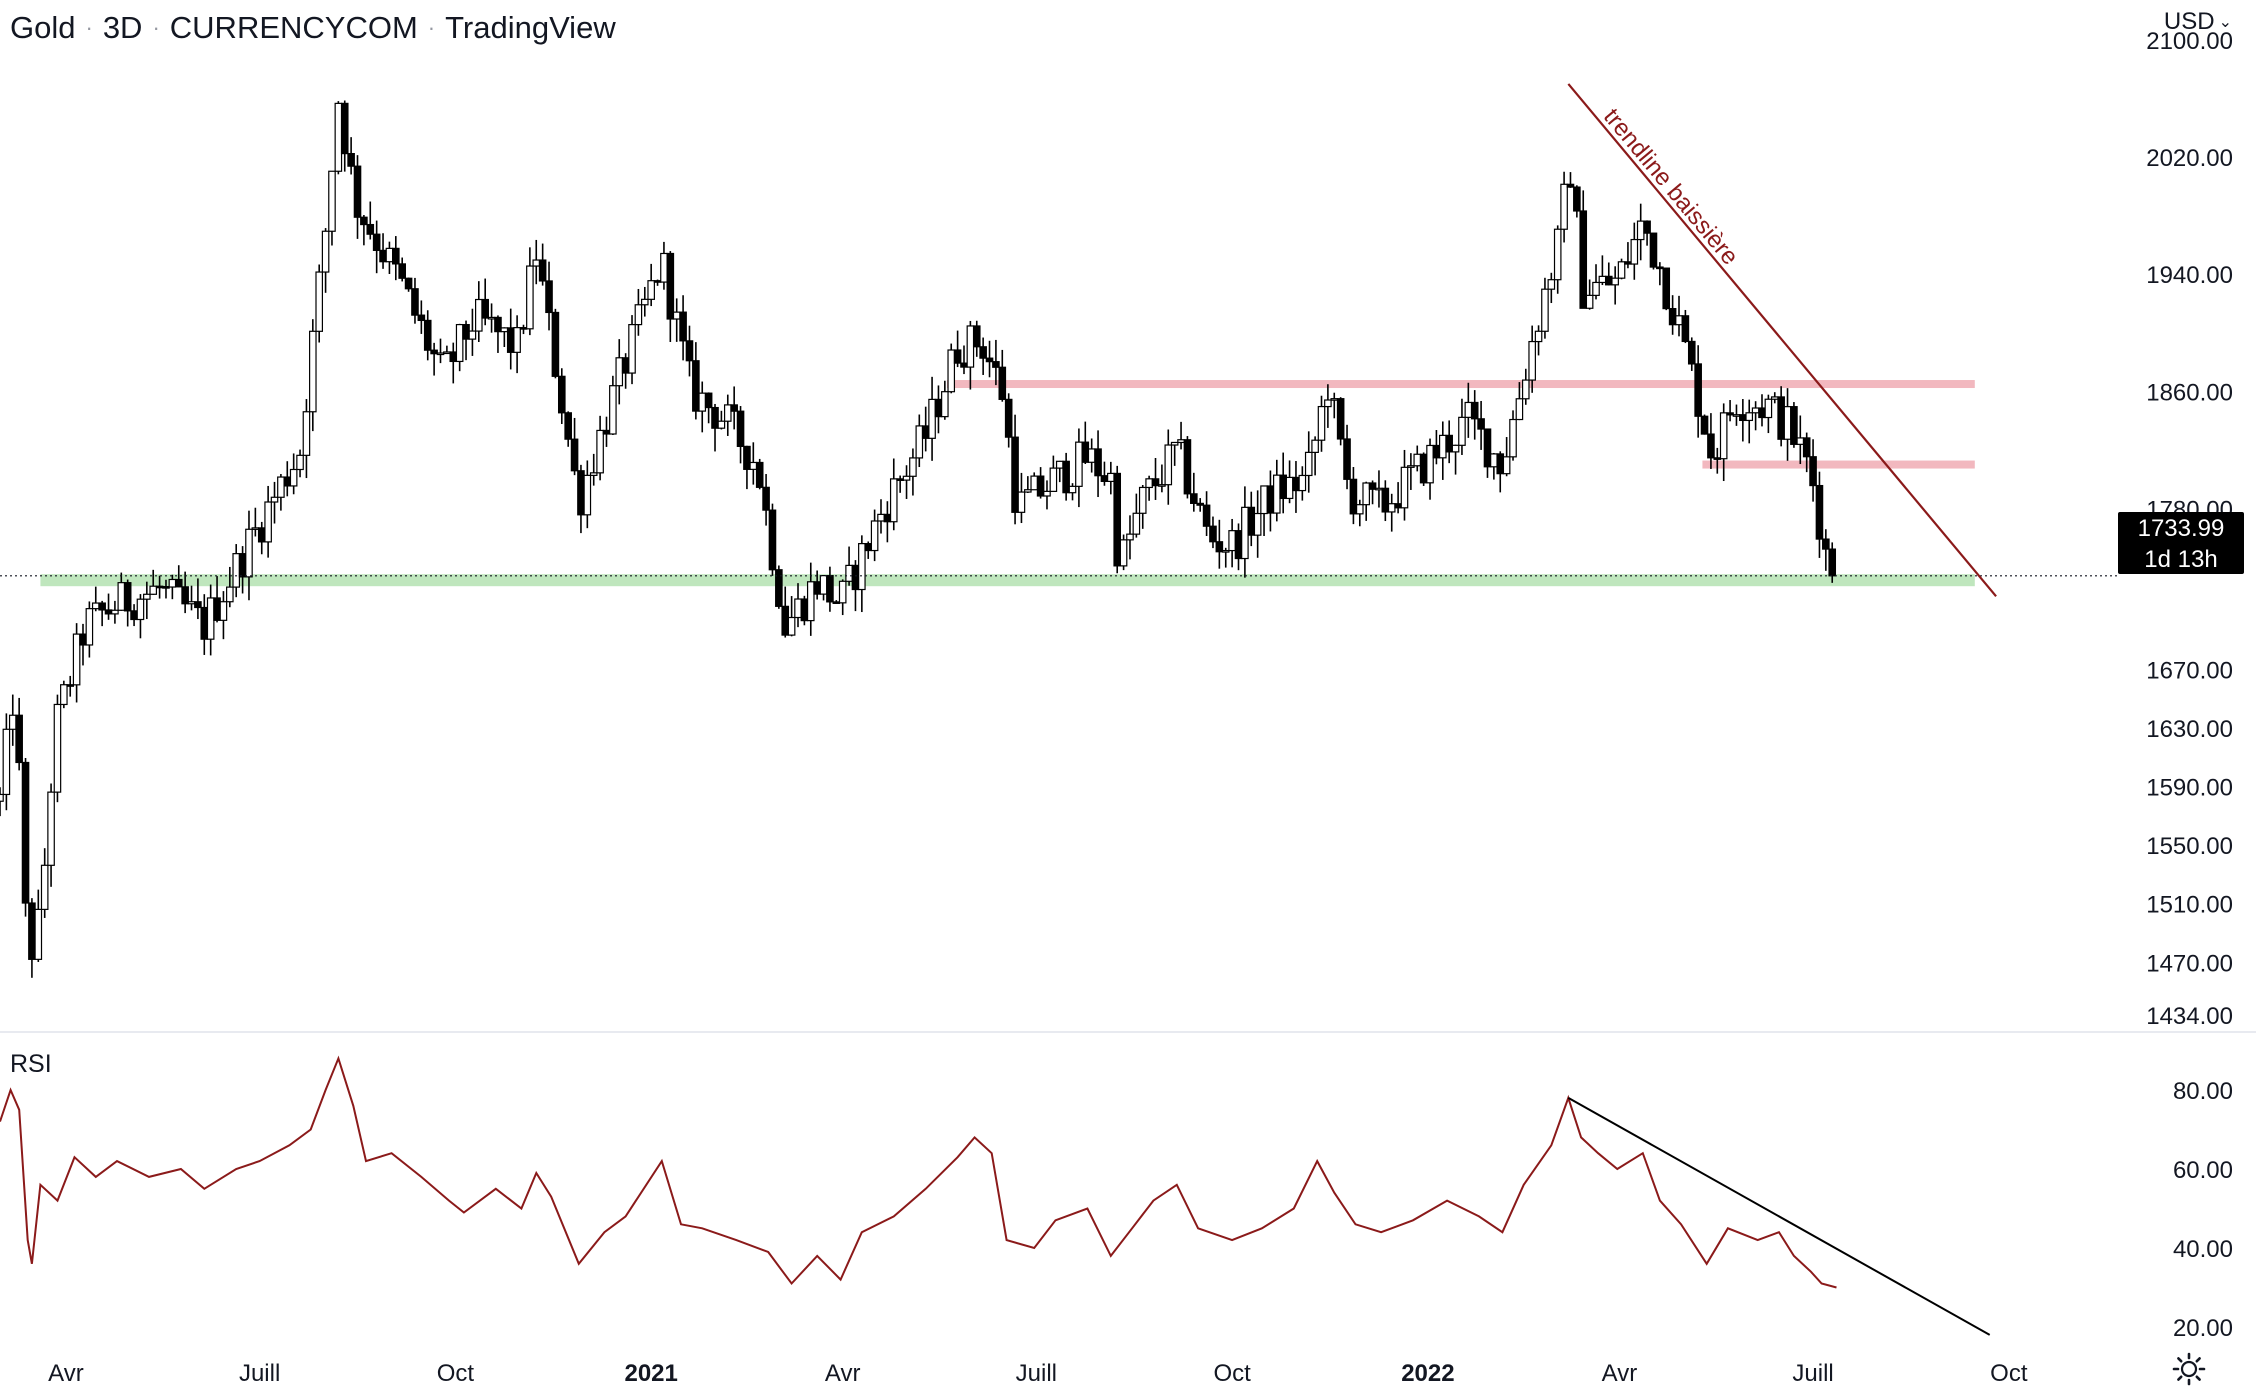 The image size is (2256, 1398). What do you see at coordinates (2189, 1369) in the screenshot?
I see `gear-icon` at bounding box center [2189, 1369].